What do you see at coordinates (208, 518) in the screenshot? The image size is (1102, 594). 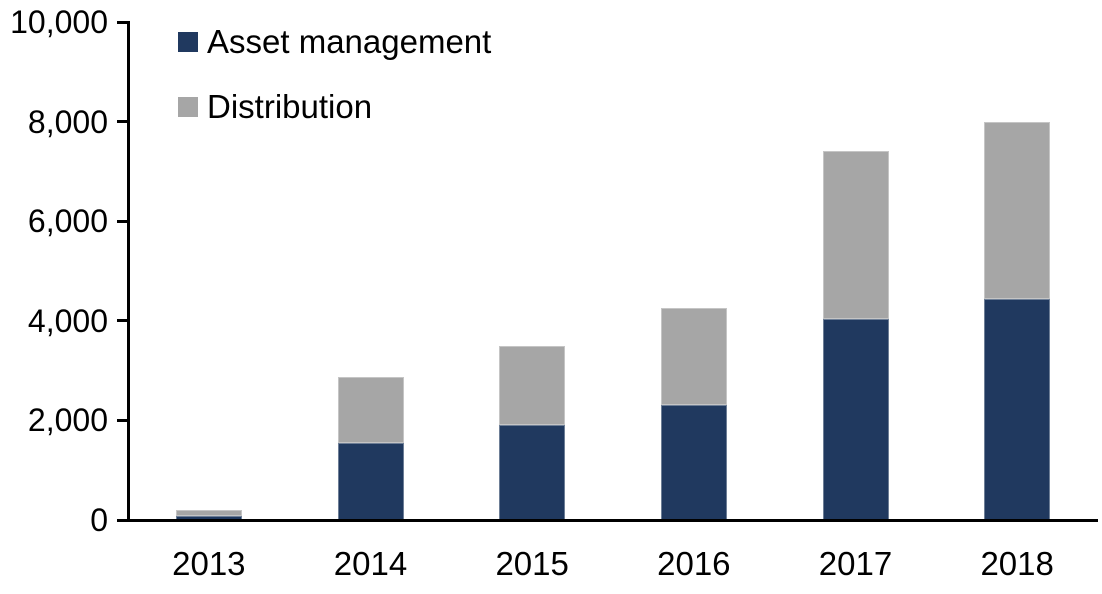 I see `bar-2013-asset-management` at bounding box center [208, 518].